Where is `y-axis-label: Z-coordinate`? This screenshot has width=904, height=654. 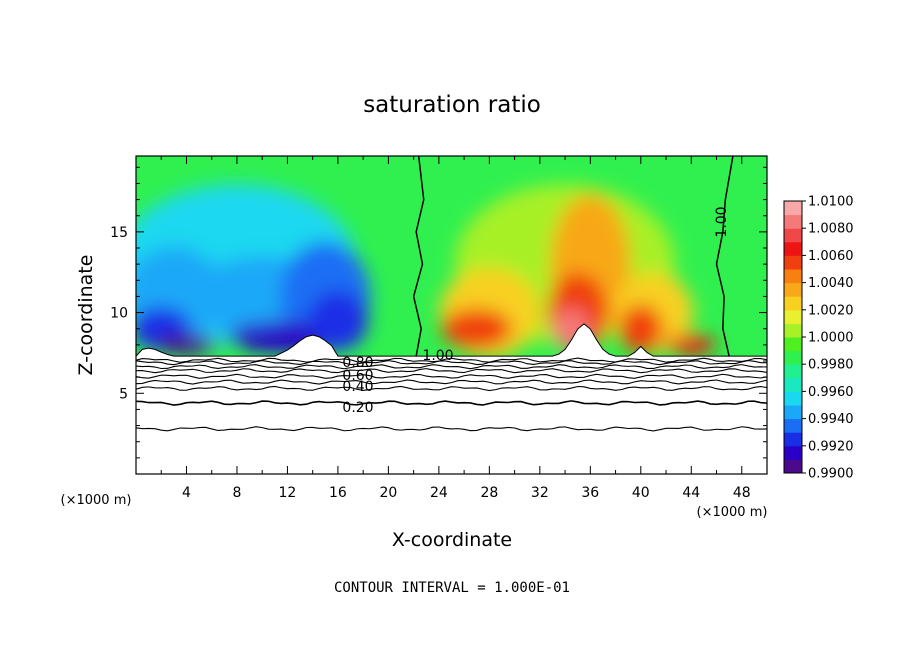
y-axis-label: Z-coordinate is located at coordinates (86, 315).